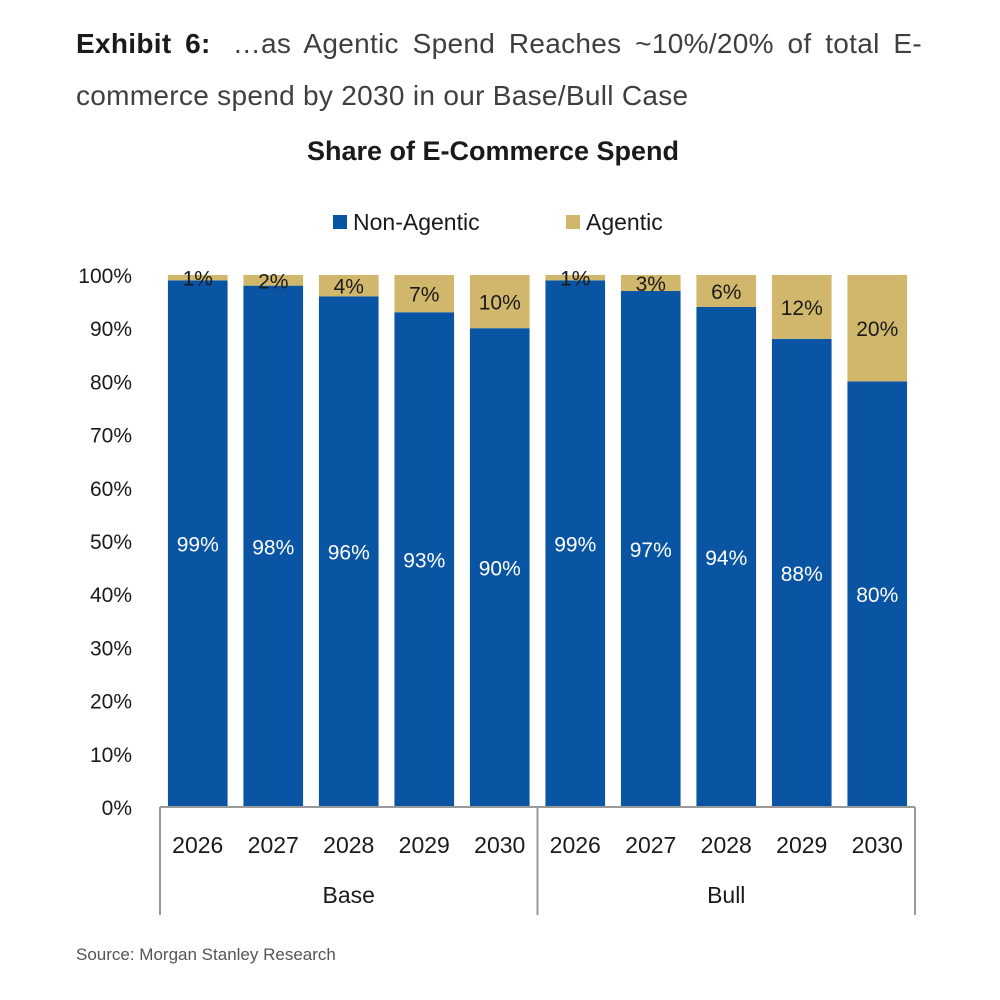 The width and height of the screenshot is (1000, 1000). I want to click on x-group-label: Bull, so click(726, 895).